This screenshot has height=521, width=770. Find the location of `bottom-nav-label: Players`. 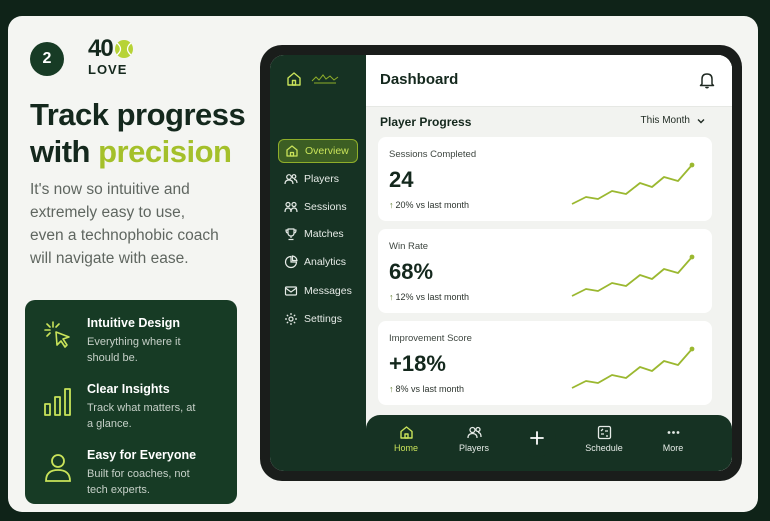

bottom-nav-label: Players is located at coordinates (473, 448).